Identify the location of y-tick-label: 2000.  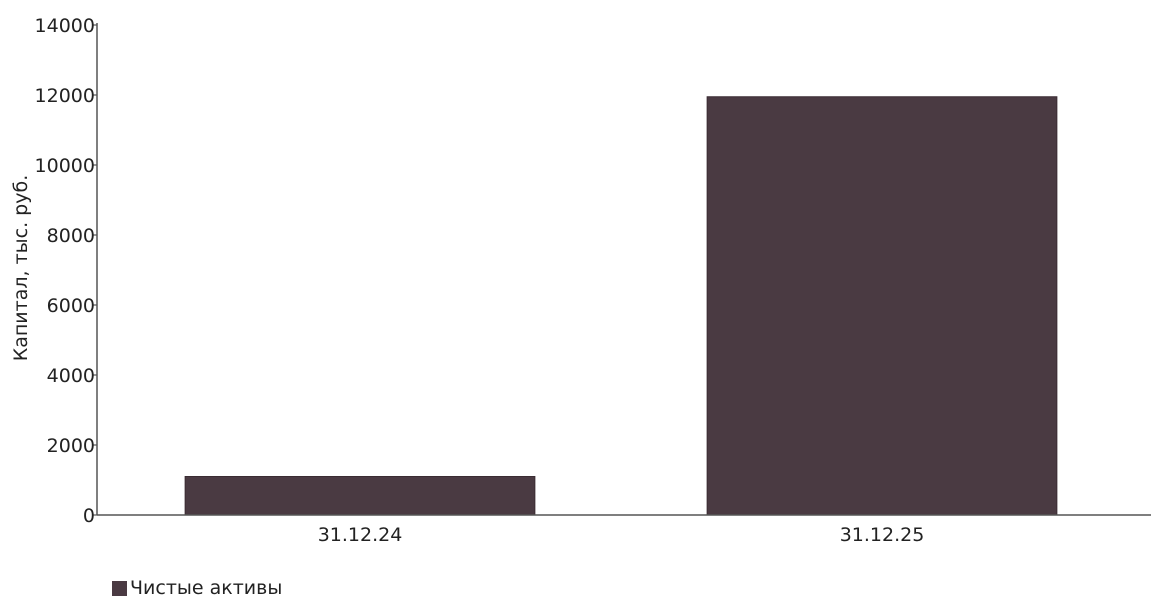
(71, 446).